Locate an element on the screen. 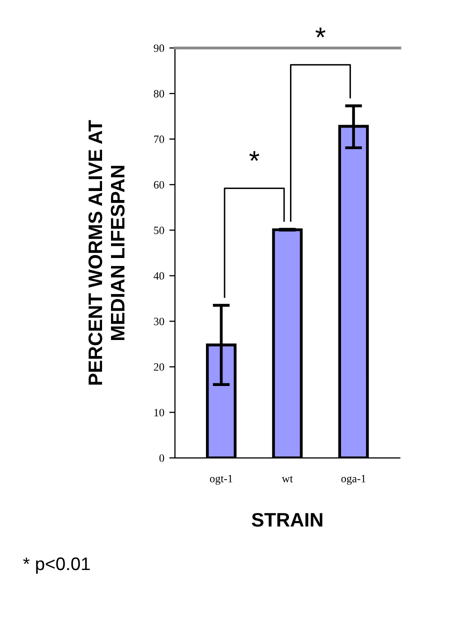 This screenshot has height=623, width=458. x-tick-label: oga-1 is located at coordinates (353, 479).